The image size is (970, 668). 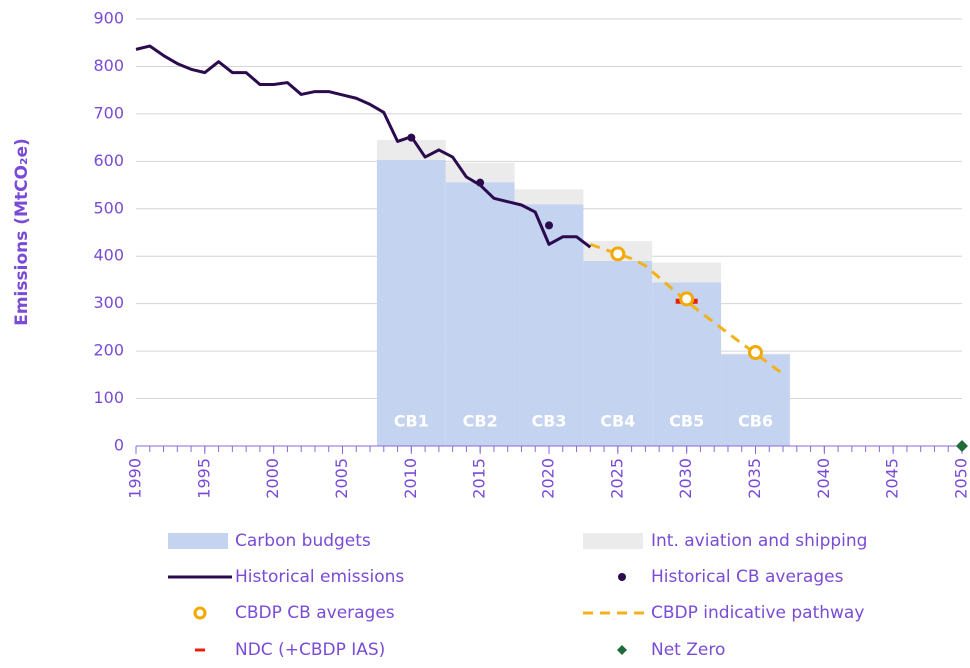 What do you see at coordinates (616, 478) in the screenshot?
I see `x-tick-label: 2025` at bounding box center [616, 478].